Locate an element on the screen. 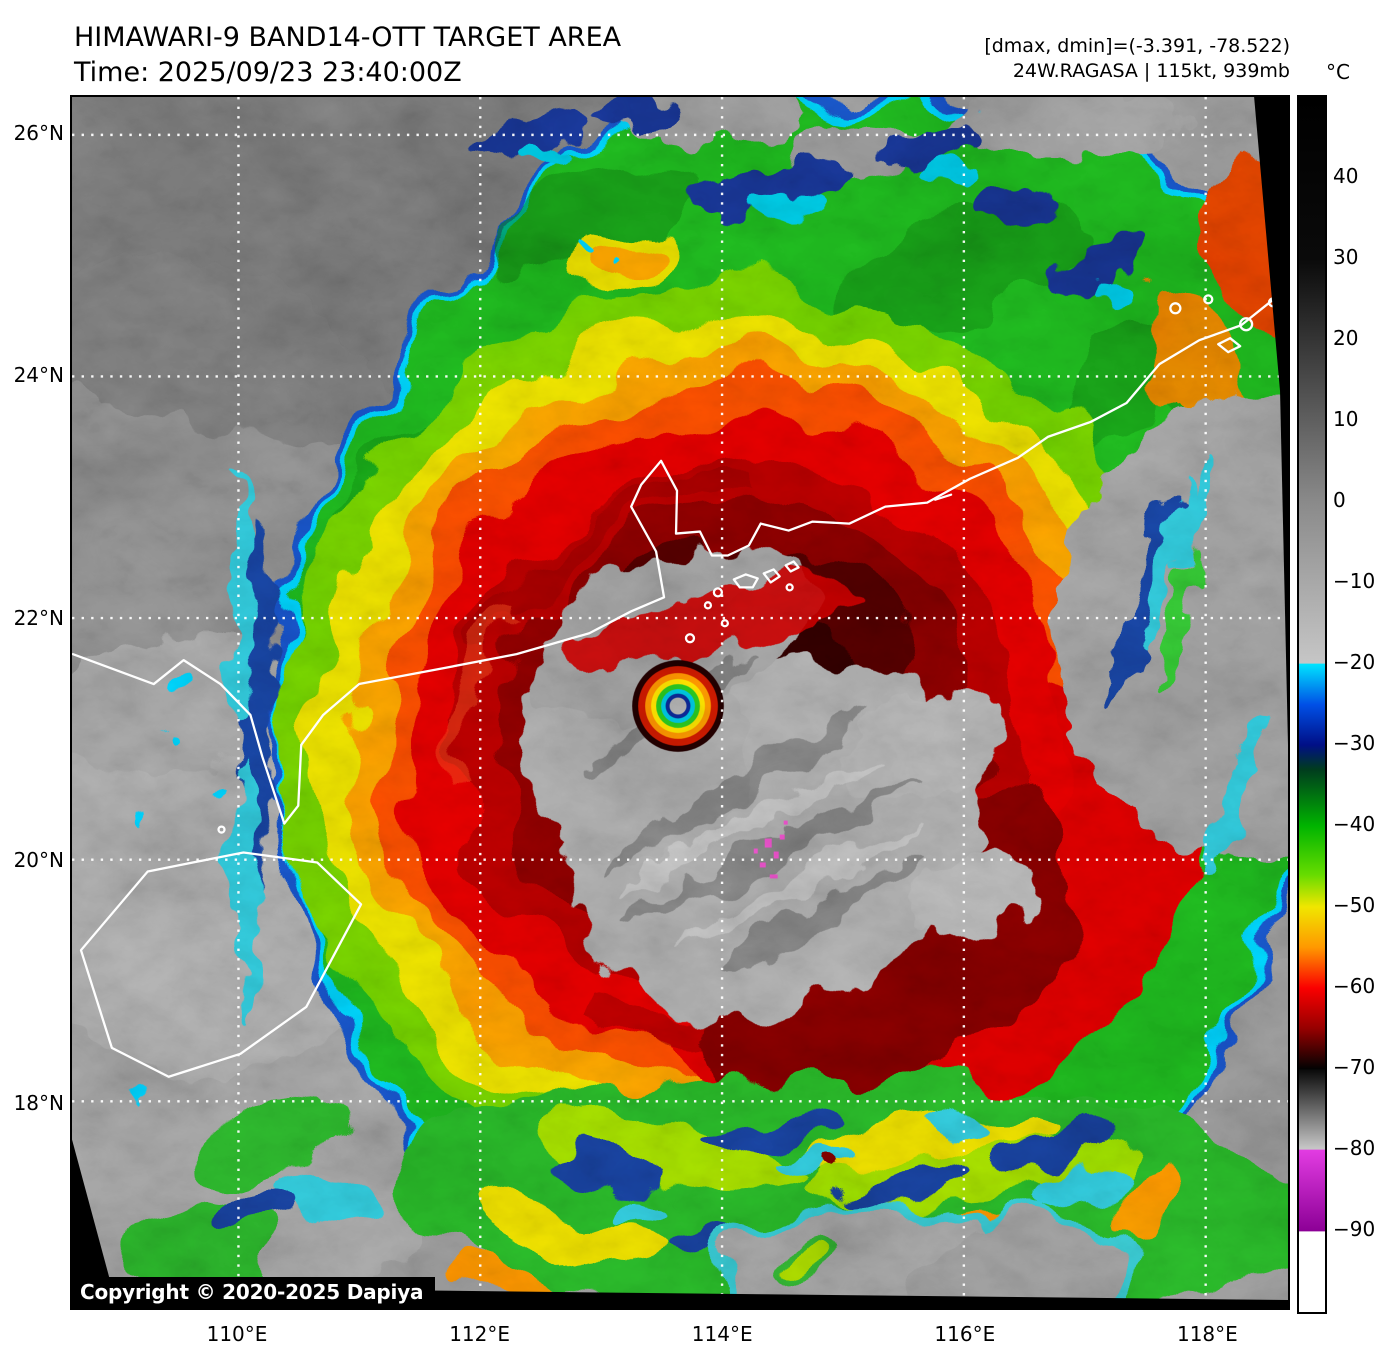 The image size is (1390, 1359). lon-label-112: 112°E is located at coordinates (479, 1334).